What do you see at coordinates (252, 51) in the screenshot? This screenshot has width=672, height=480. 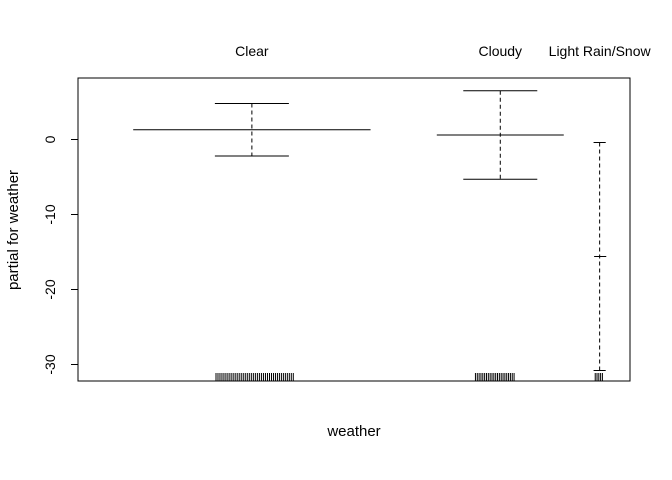 I see `category-label: Clear` at bounding box center [252, 51].